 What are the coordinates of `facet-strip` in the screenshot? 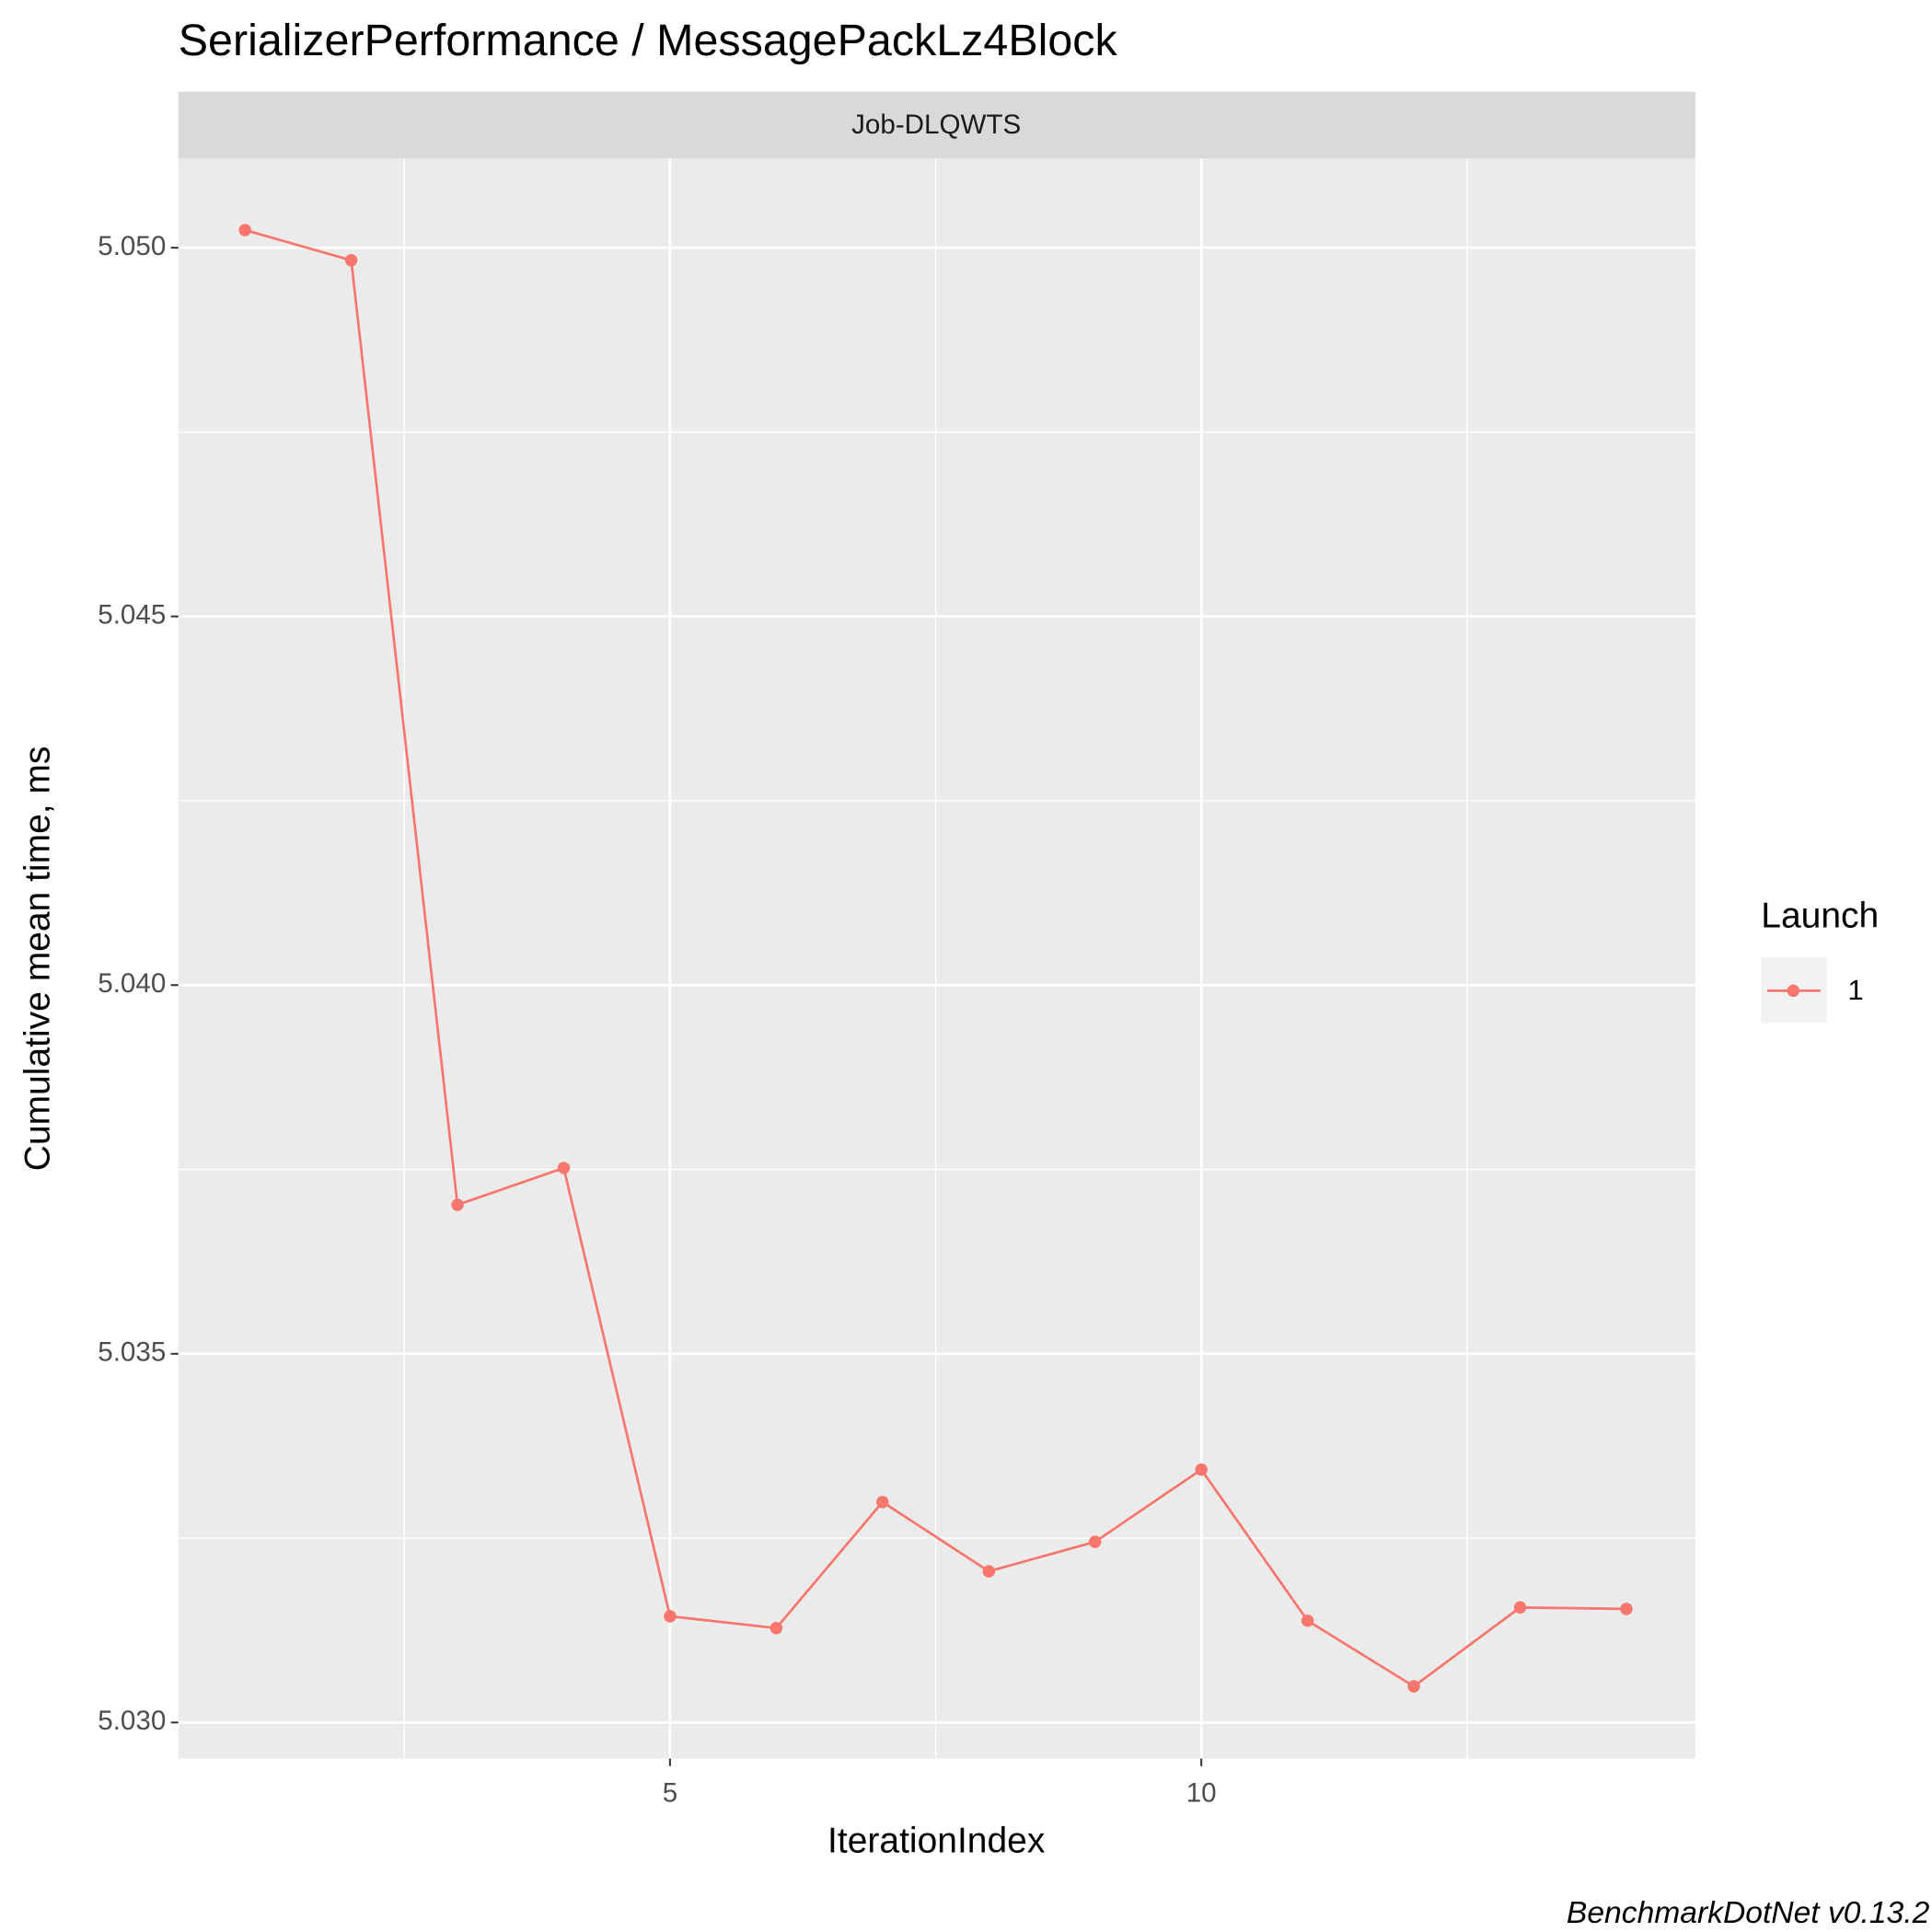 It's located at (937, 125).